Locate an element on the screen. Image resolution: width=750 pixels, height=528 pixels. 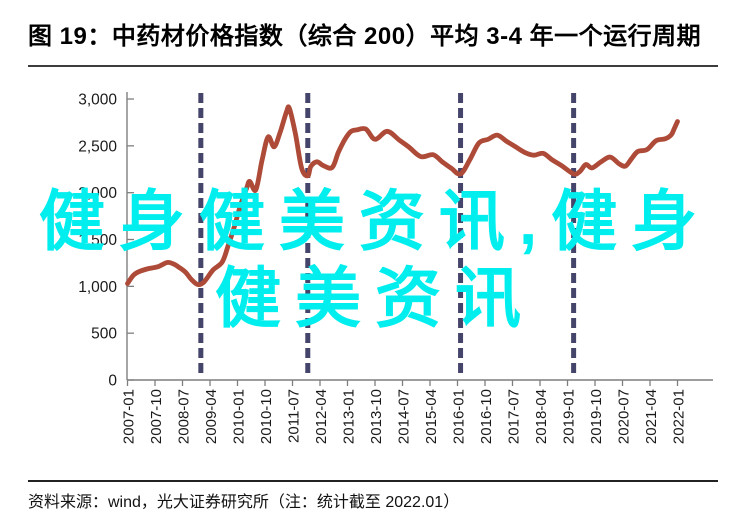
x-tick-label: 2022-01 is located at coordinates (679, 416).